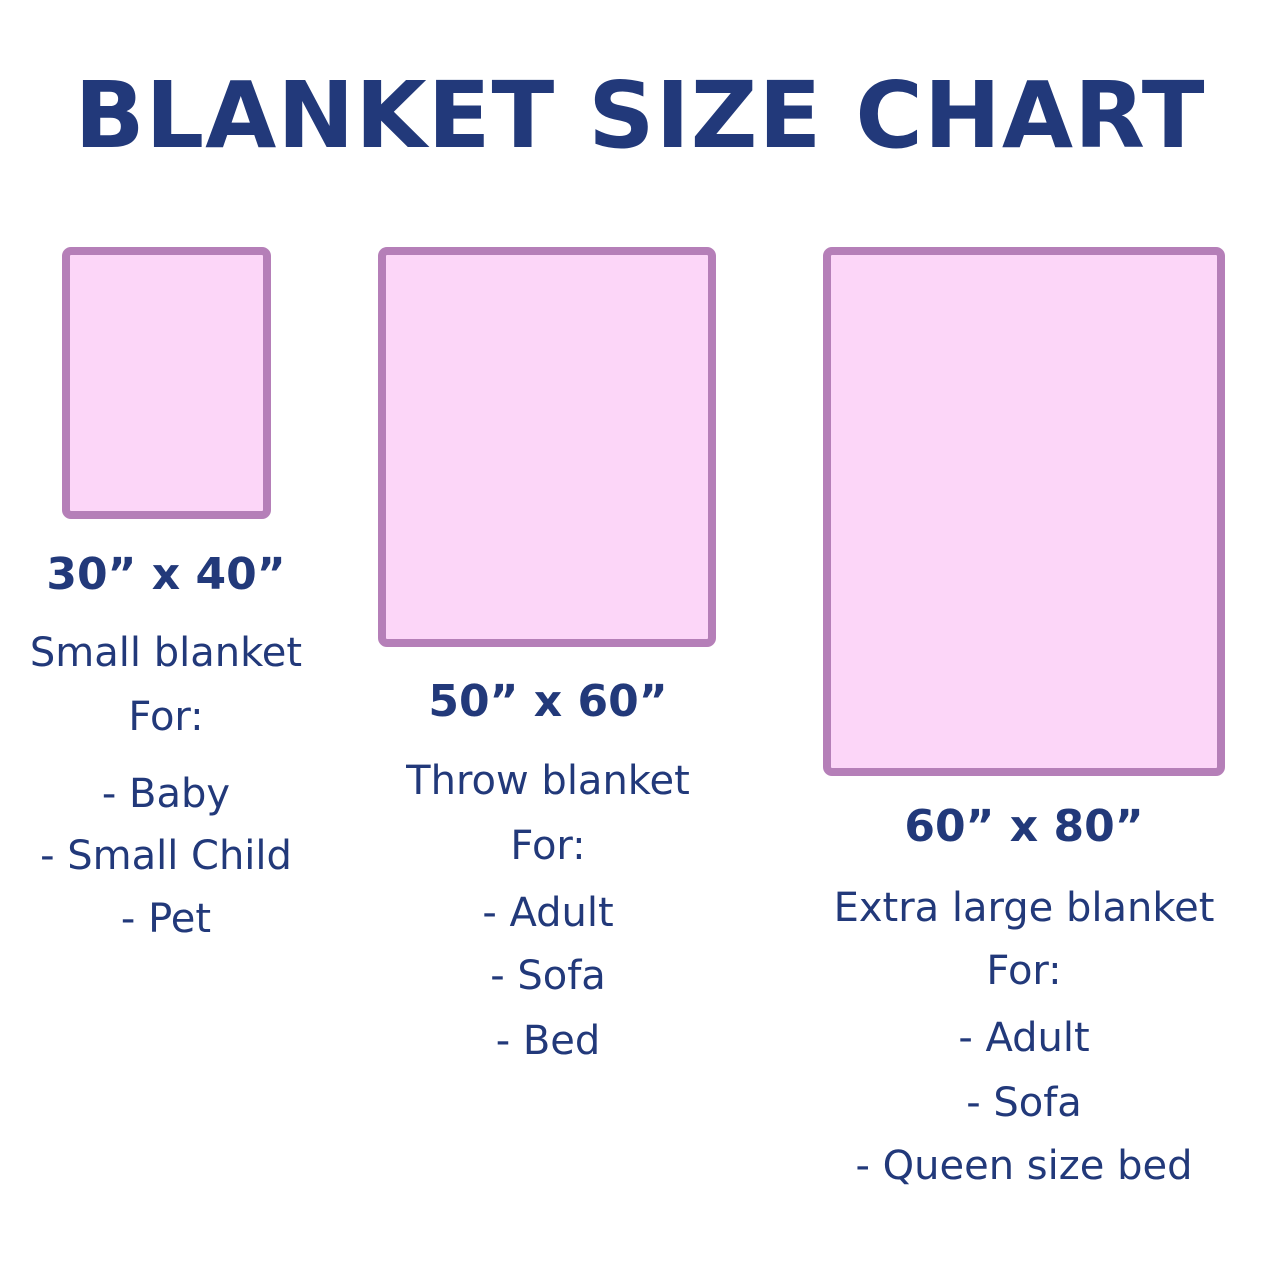 The image size is (1280, 1280). I want to click on use-item: - Pet, so click(166, 919).